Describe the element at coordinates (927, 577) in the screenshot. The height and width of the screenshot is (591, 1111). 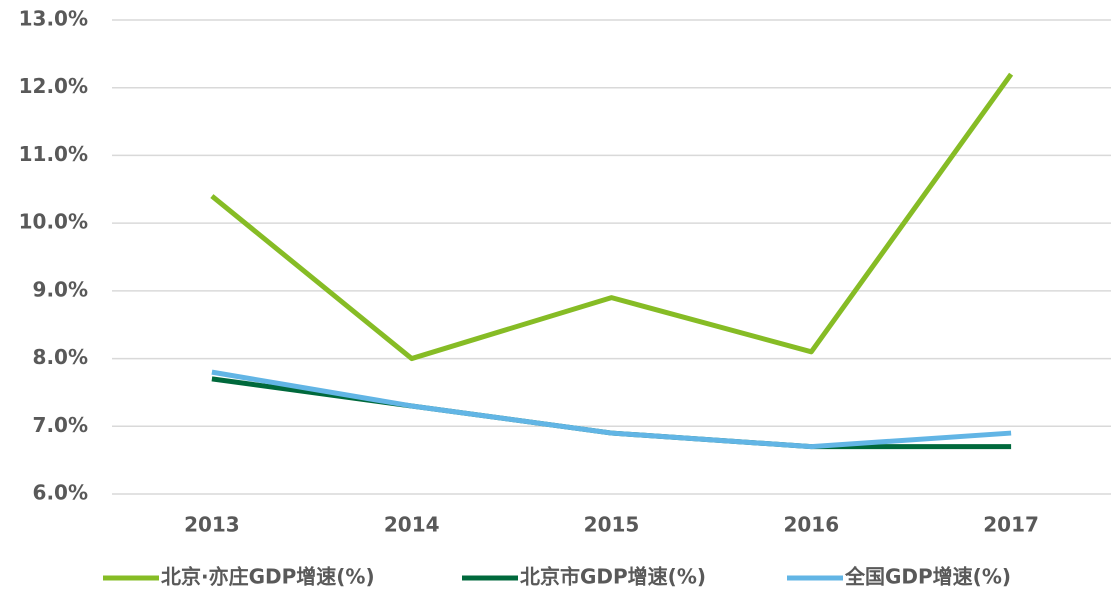
I see `legend-label: 全国GDP增速(%)` at that location.